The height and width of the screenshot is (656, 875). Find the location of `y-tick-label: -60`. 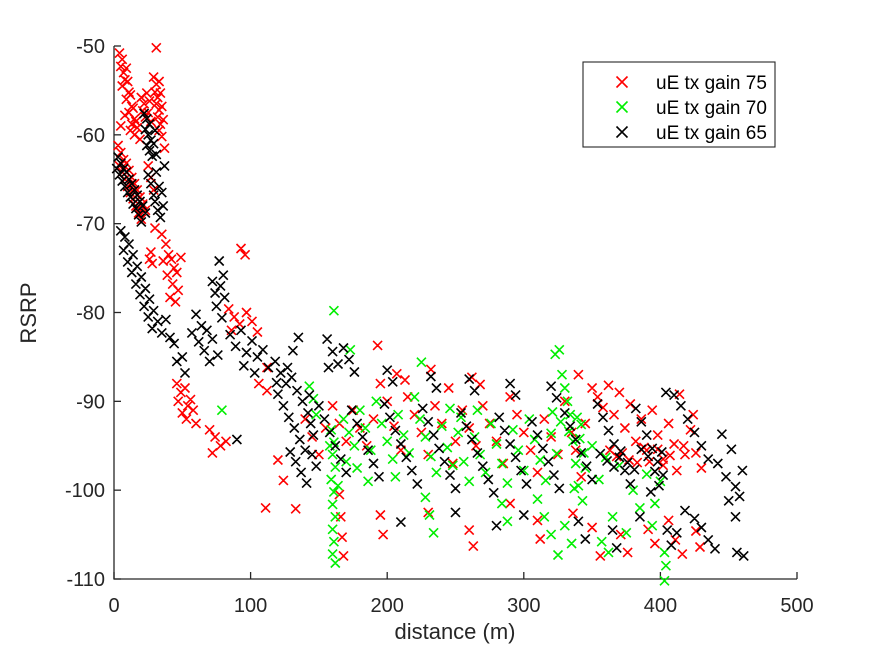

y-tick-label: -60 is located at coordinates (90, 136).